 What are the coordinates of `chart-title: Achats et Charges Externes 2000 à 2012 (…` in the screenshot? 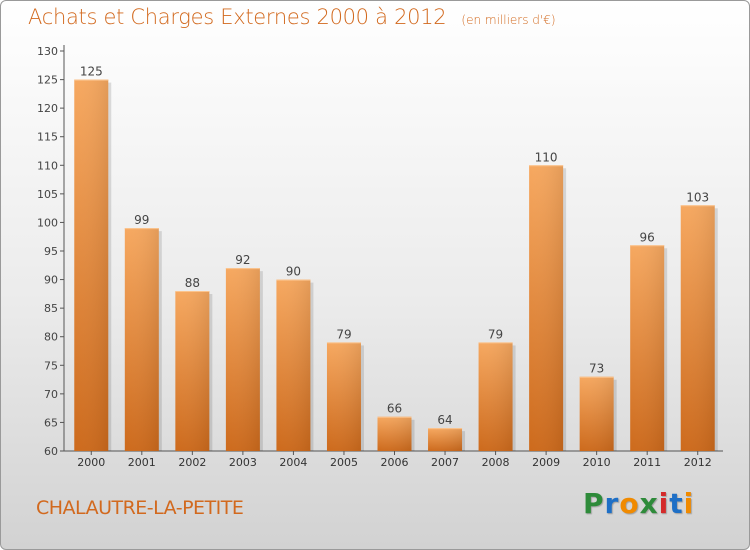 It's located at (292, 17).